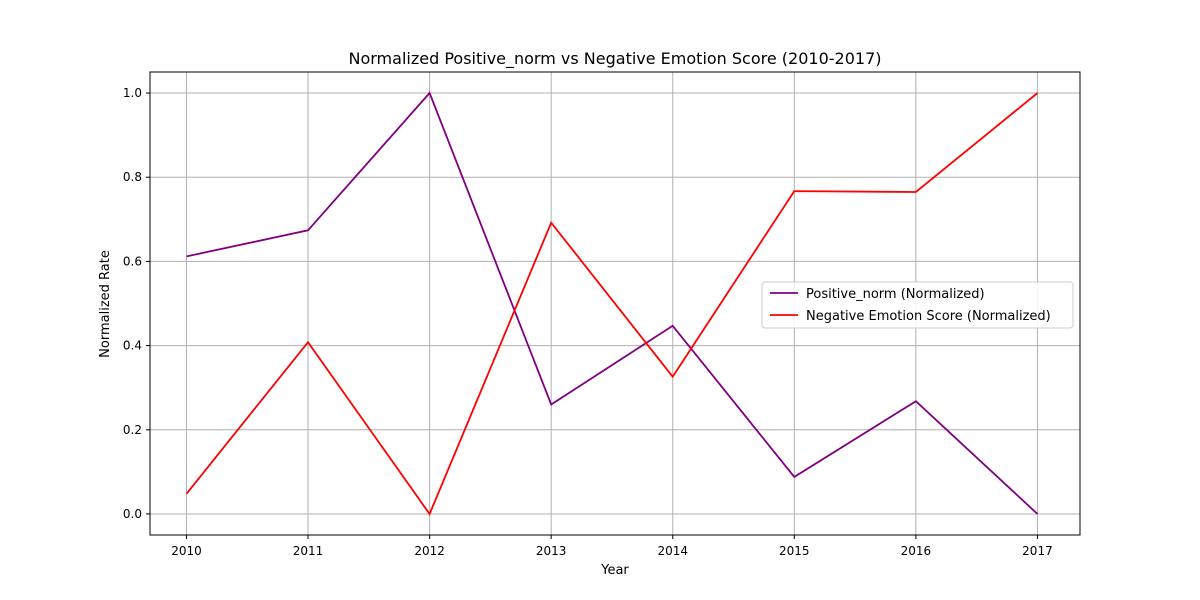 This screenshot has width=1200, height=600. What do you see at coordinates (1037, 551) in the screenshot?
I see `x-tick-label: 2017` at bounding box center [1037, 551].